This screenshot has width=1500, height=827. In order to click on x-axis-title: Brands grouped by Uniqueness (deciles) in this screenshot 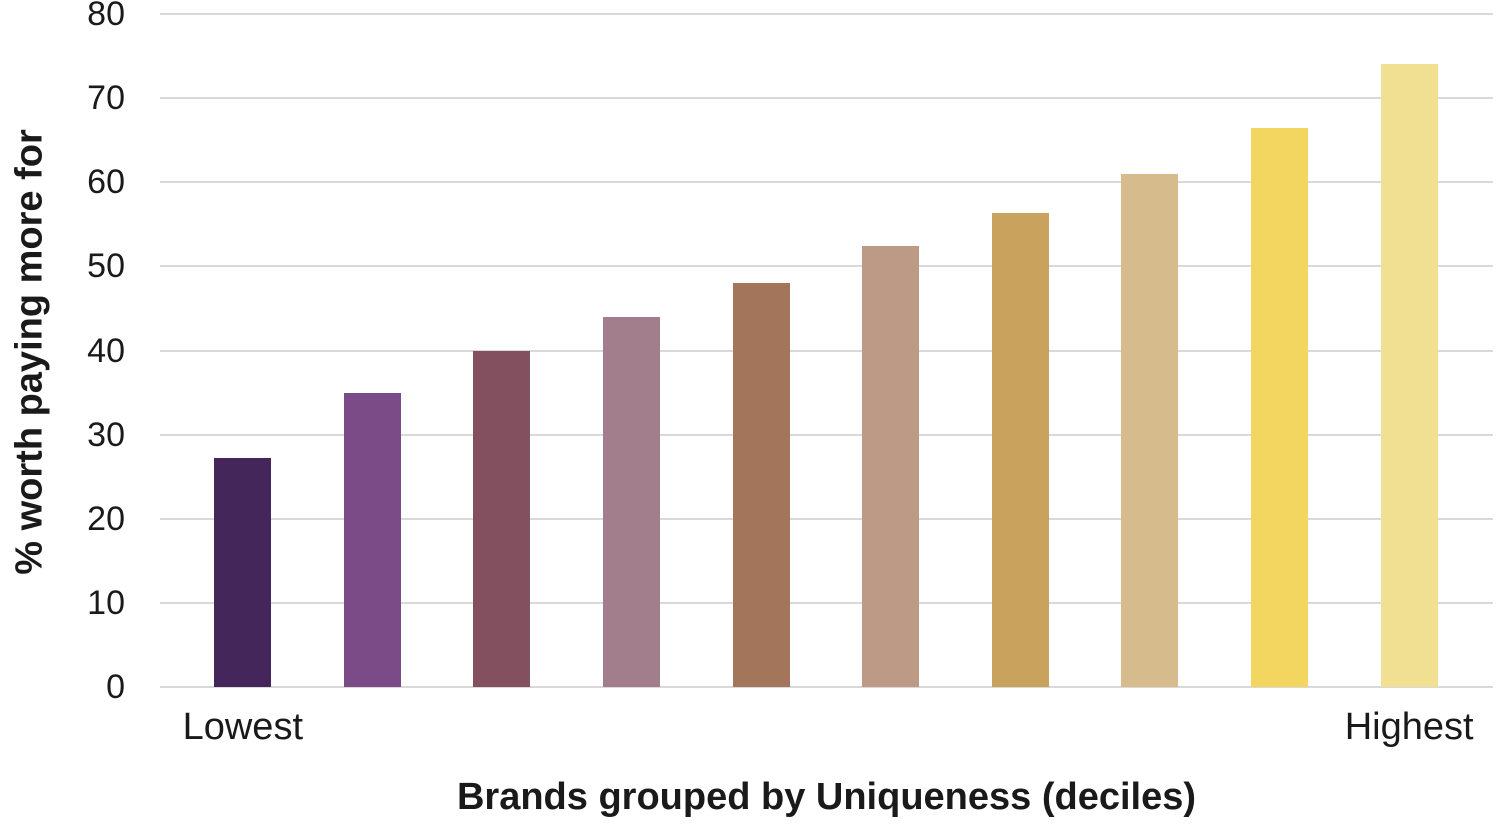, I will do `click(826, 797)`.